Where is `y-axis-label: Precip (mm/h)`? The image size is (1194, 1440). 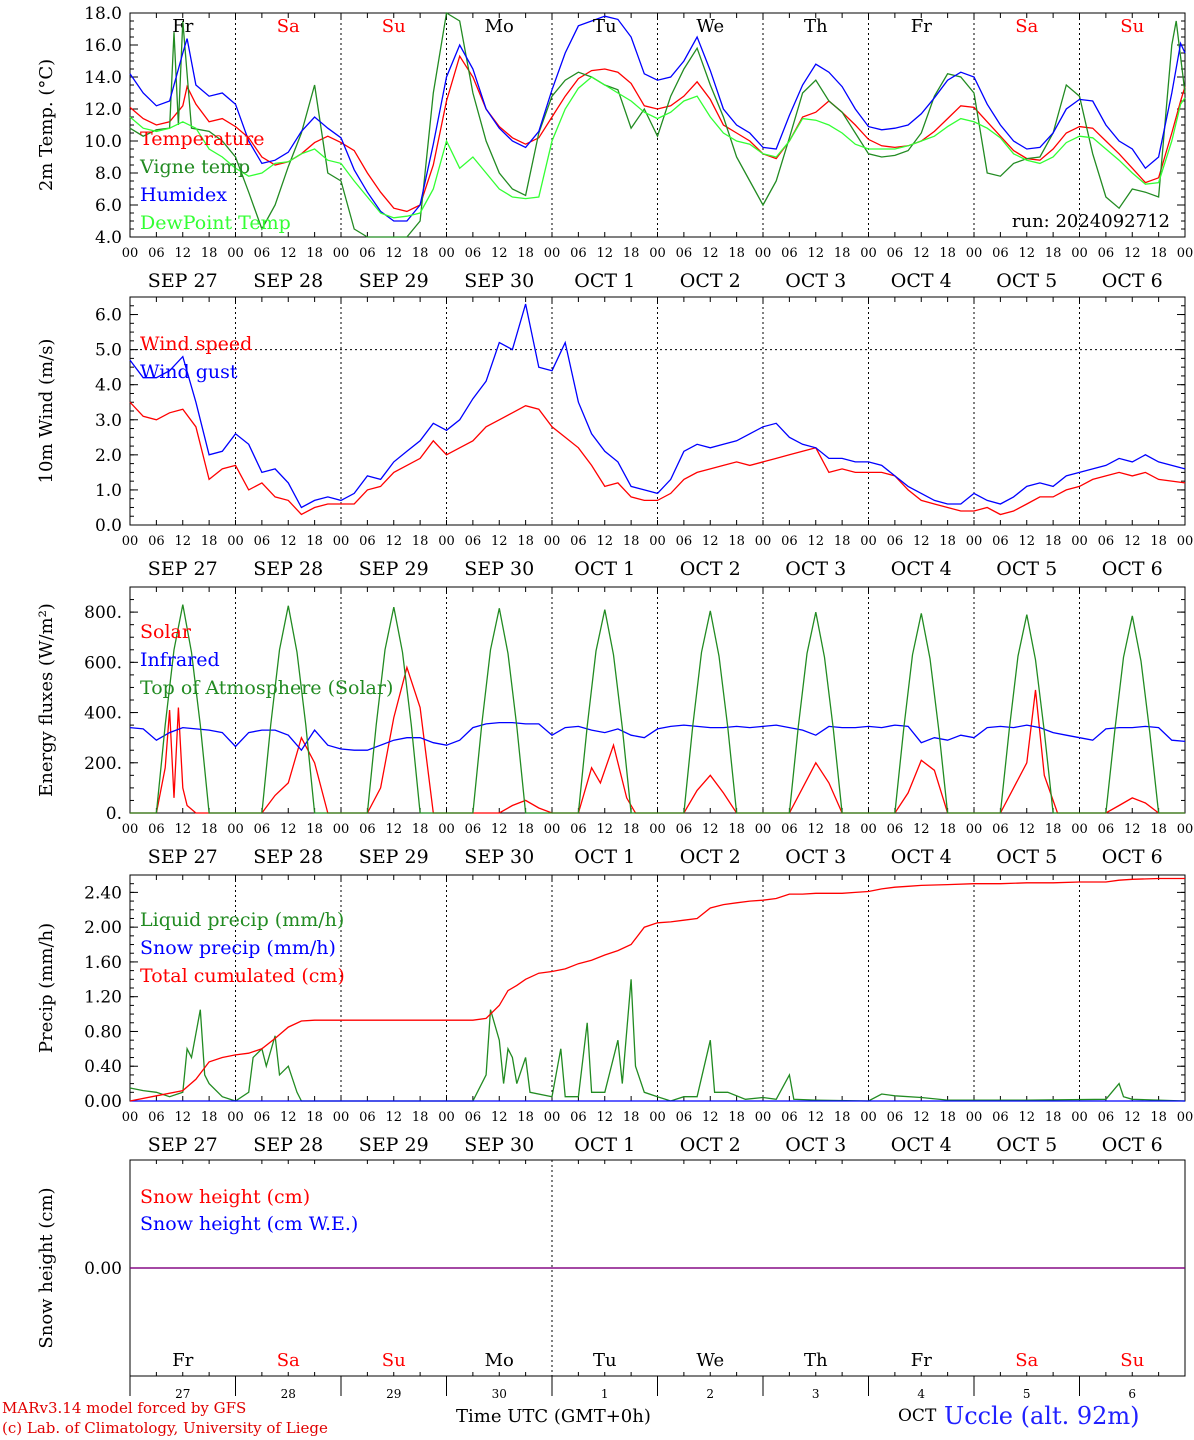
y-axis-label: Precip (mm/h) is located at coordinates (46, 988).